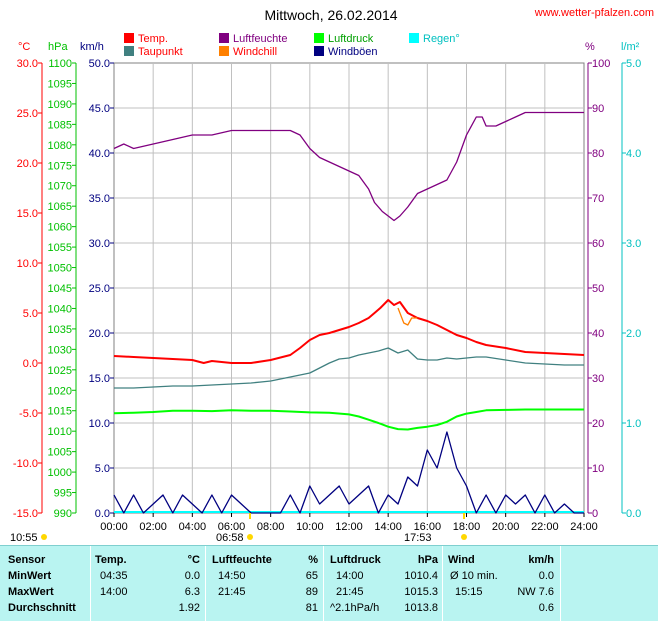 The width and height of the screenshot is (658, 621). What do you see at coordinates (633, 514) in the screenshot?
I see `rain-axis-tick-label: 0.0` at bounding box center [633, 514].